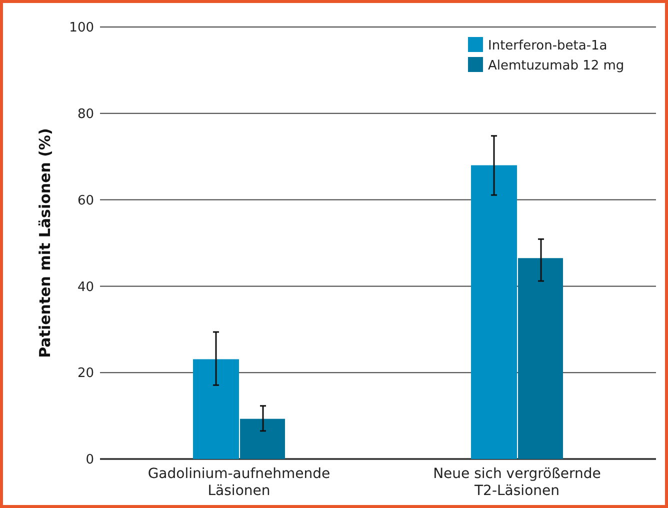  I want to click on legend-label: Interferon-beta-1a, so click(548, 46).